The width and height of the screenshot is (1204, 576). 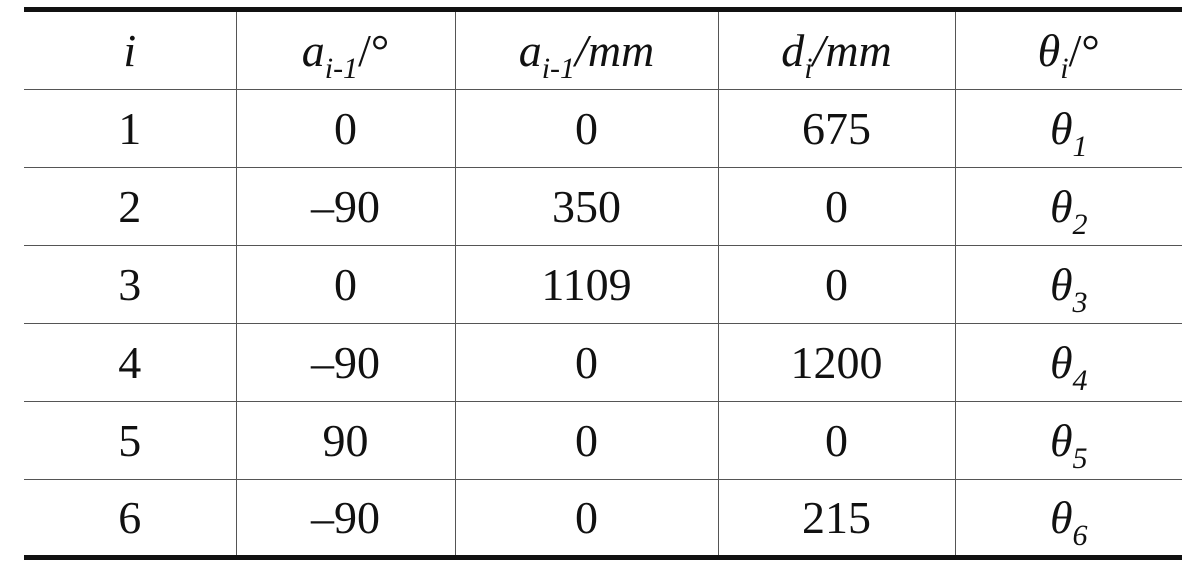 I want to click on table-cell: 215, so click(x=836, y=518).